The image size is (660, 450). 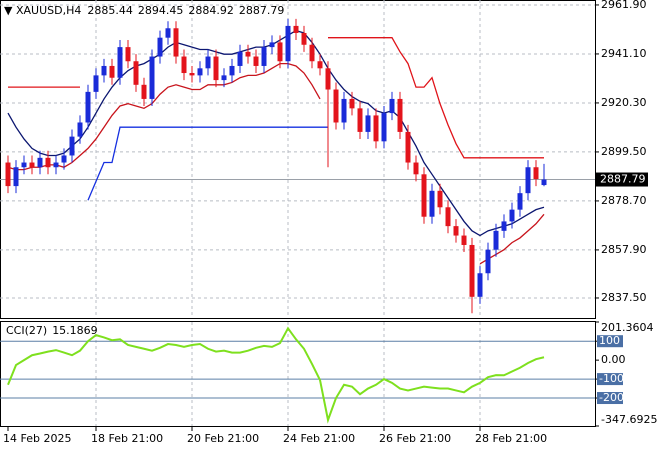 I want to click on y-tick-label: 100, so click(x=609, y=340).